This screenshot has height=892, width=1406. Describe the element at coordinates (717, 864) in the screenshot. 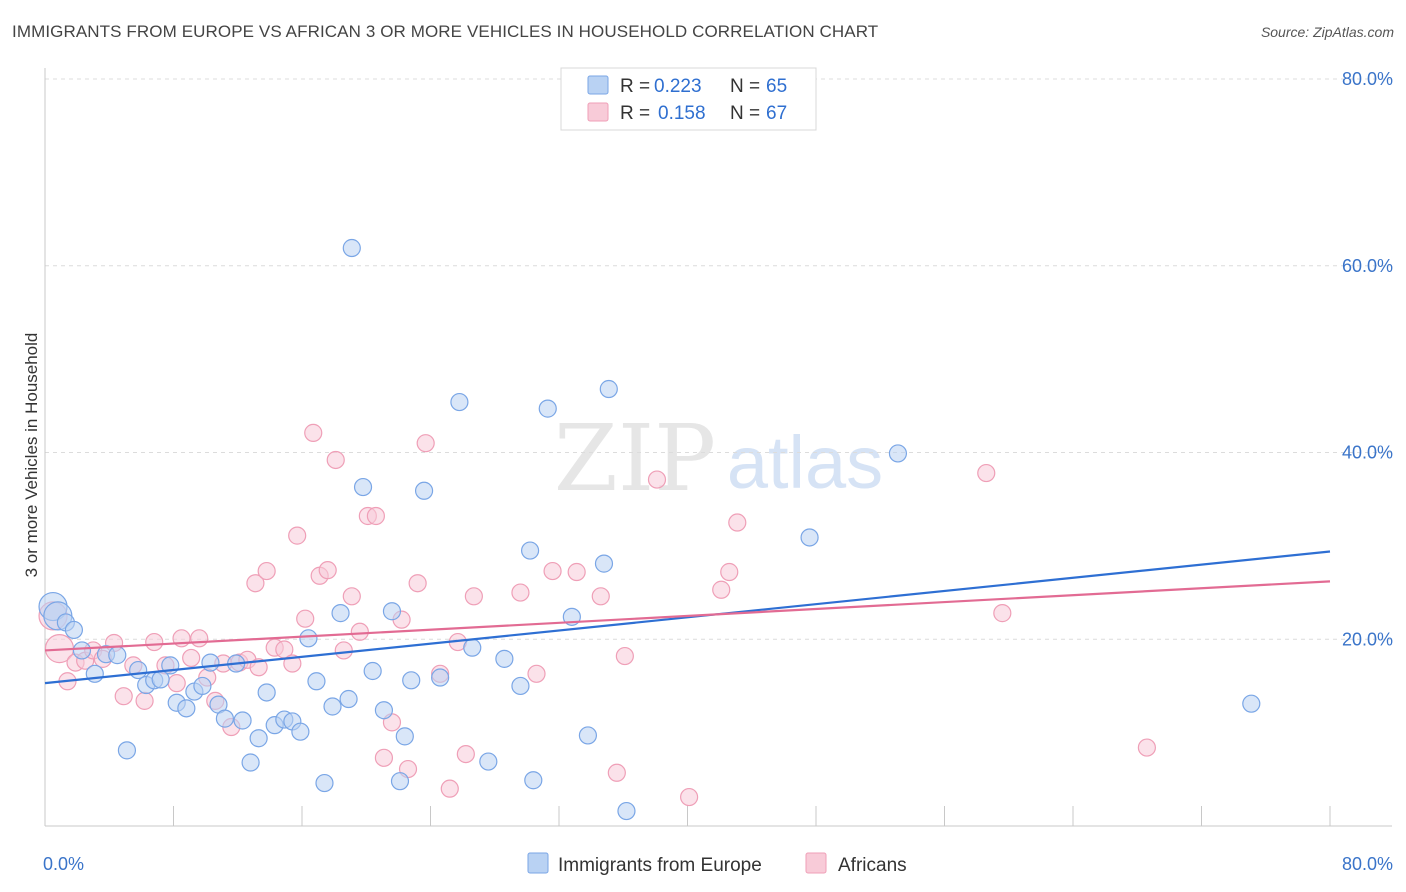

I see `bottom-legend: Immigrants from Europe Africans` at that location.